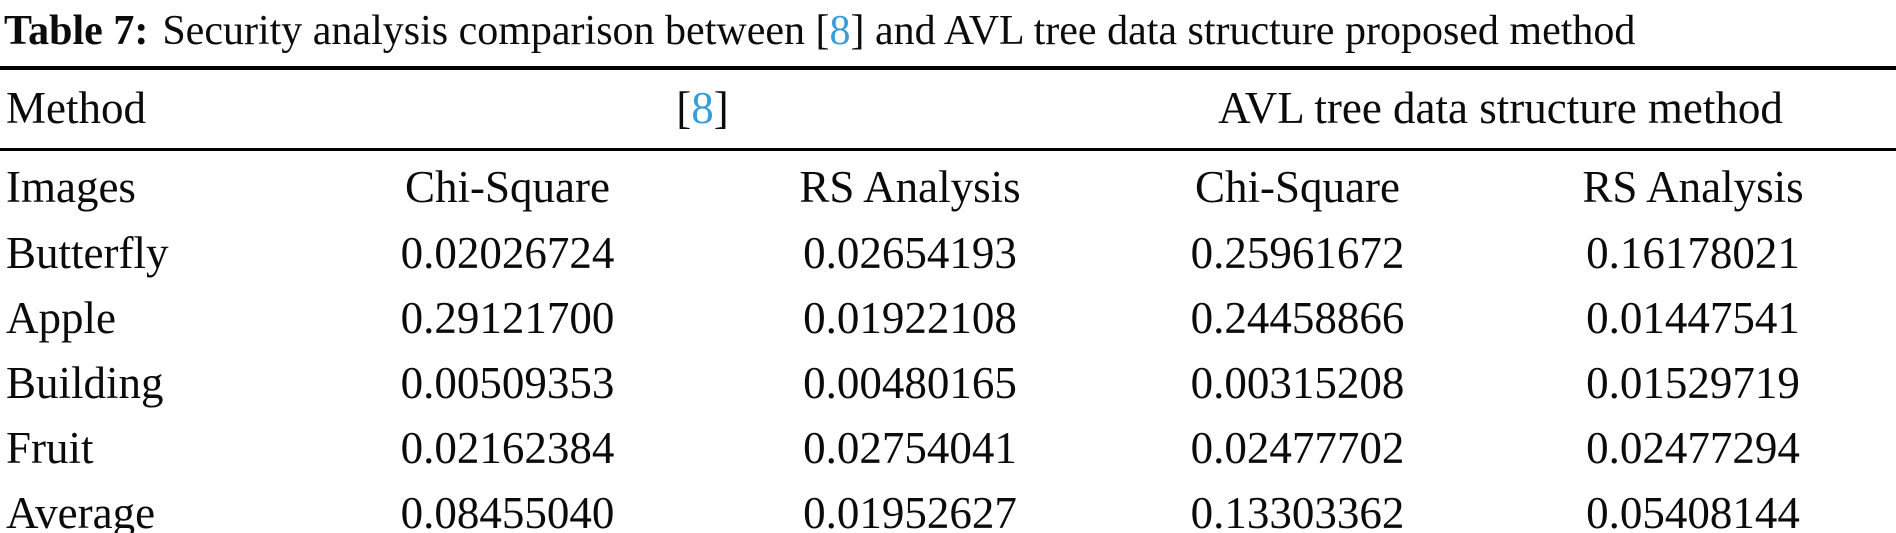  What do you see at coordinates (1297, 383) in the screenshot?
I see `cell-value: 0.00315208` at bounding box center [1297, 383].